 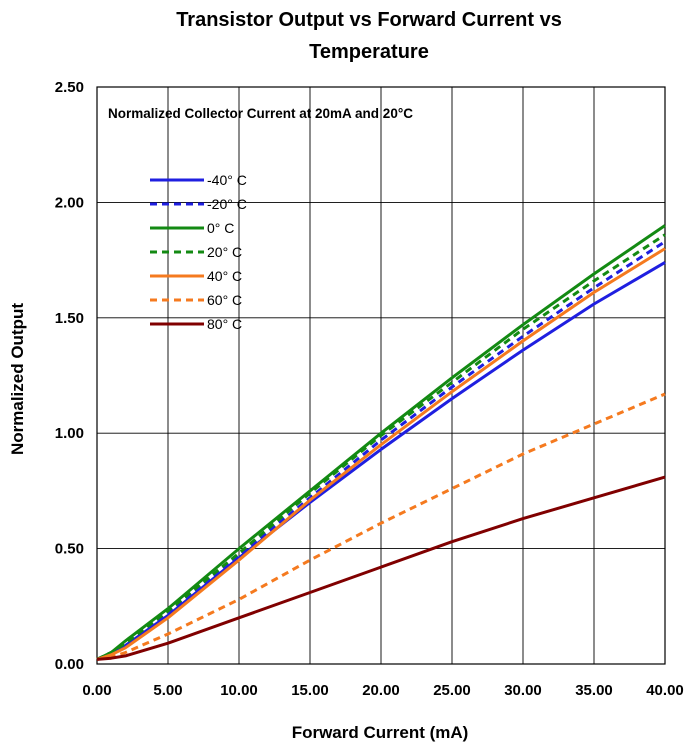 What do you see at coordinates (69, 202) in the screenshot?
I see `y-tick-label: 2.00` at bounding box center [69, 202].